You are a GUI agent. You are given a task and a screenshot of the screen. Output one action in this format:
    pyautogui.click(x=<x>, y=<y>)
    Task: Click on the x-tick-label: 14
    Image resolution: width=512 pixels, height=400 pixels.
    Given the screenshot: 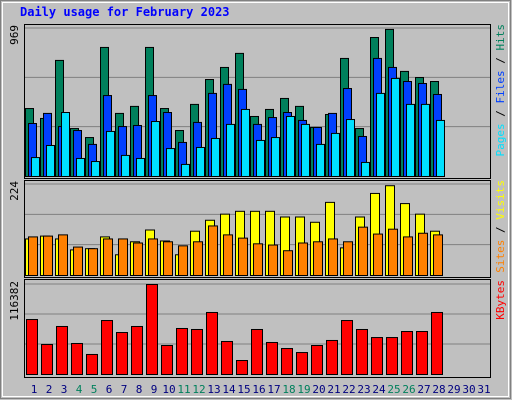 What is the action you would take?
    pyautogui.click(x=229, y=389)
    